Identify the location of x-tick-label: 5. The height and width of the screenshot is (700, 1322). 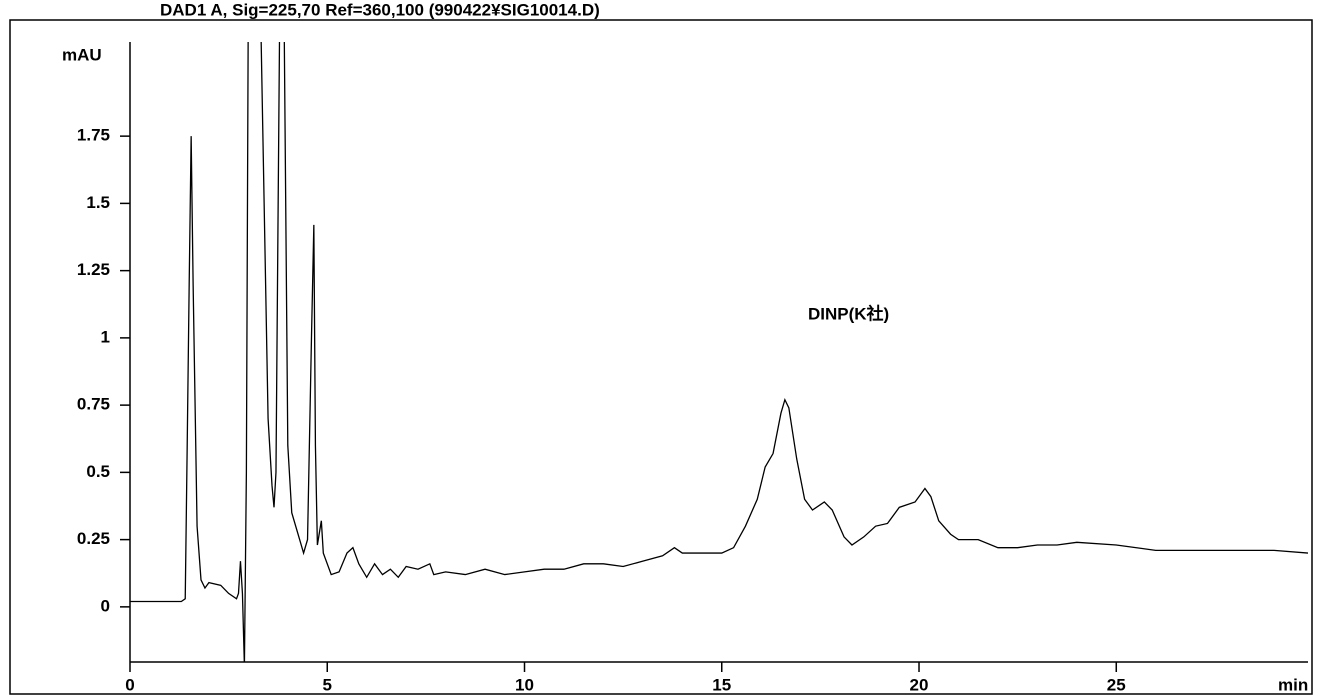
(327, 684).